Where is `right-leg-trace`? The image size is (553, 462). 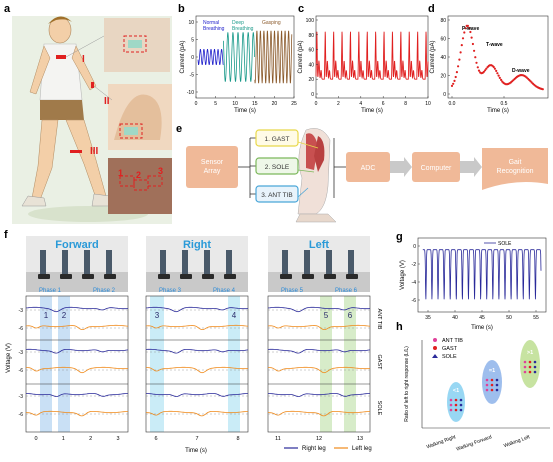 right-leg-trace is located at coordinates (197, 309).